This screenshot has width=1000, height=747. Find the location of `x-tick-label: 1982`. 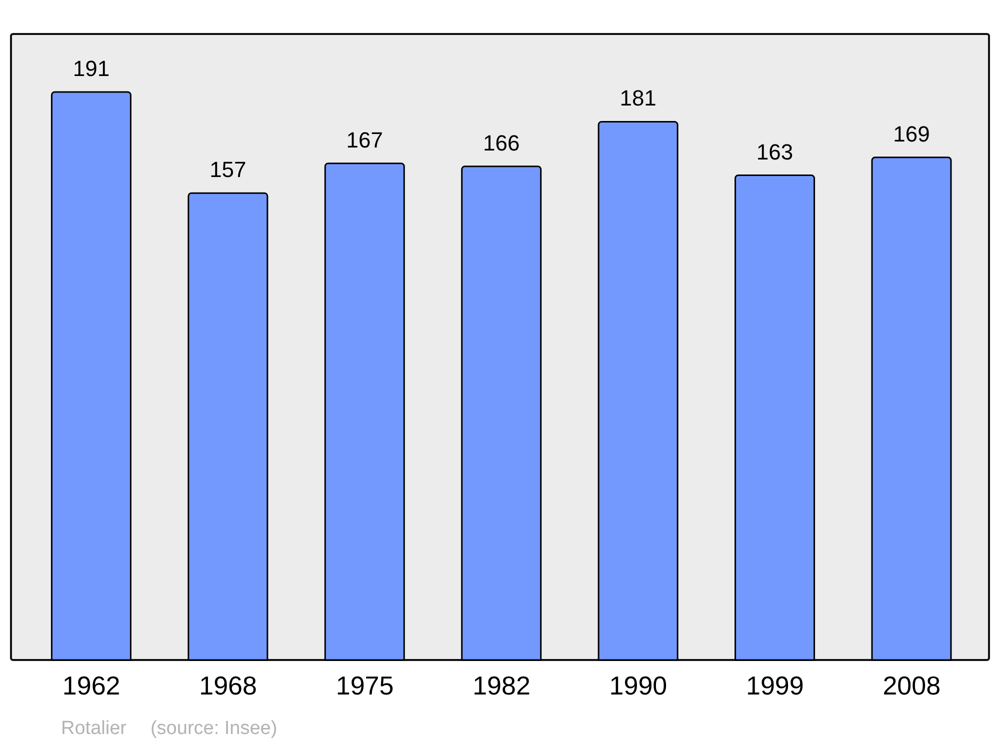

x-tick-label: 1982 is located at coordinates (501, 685).